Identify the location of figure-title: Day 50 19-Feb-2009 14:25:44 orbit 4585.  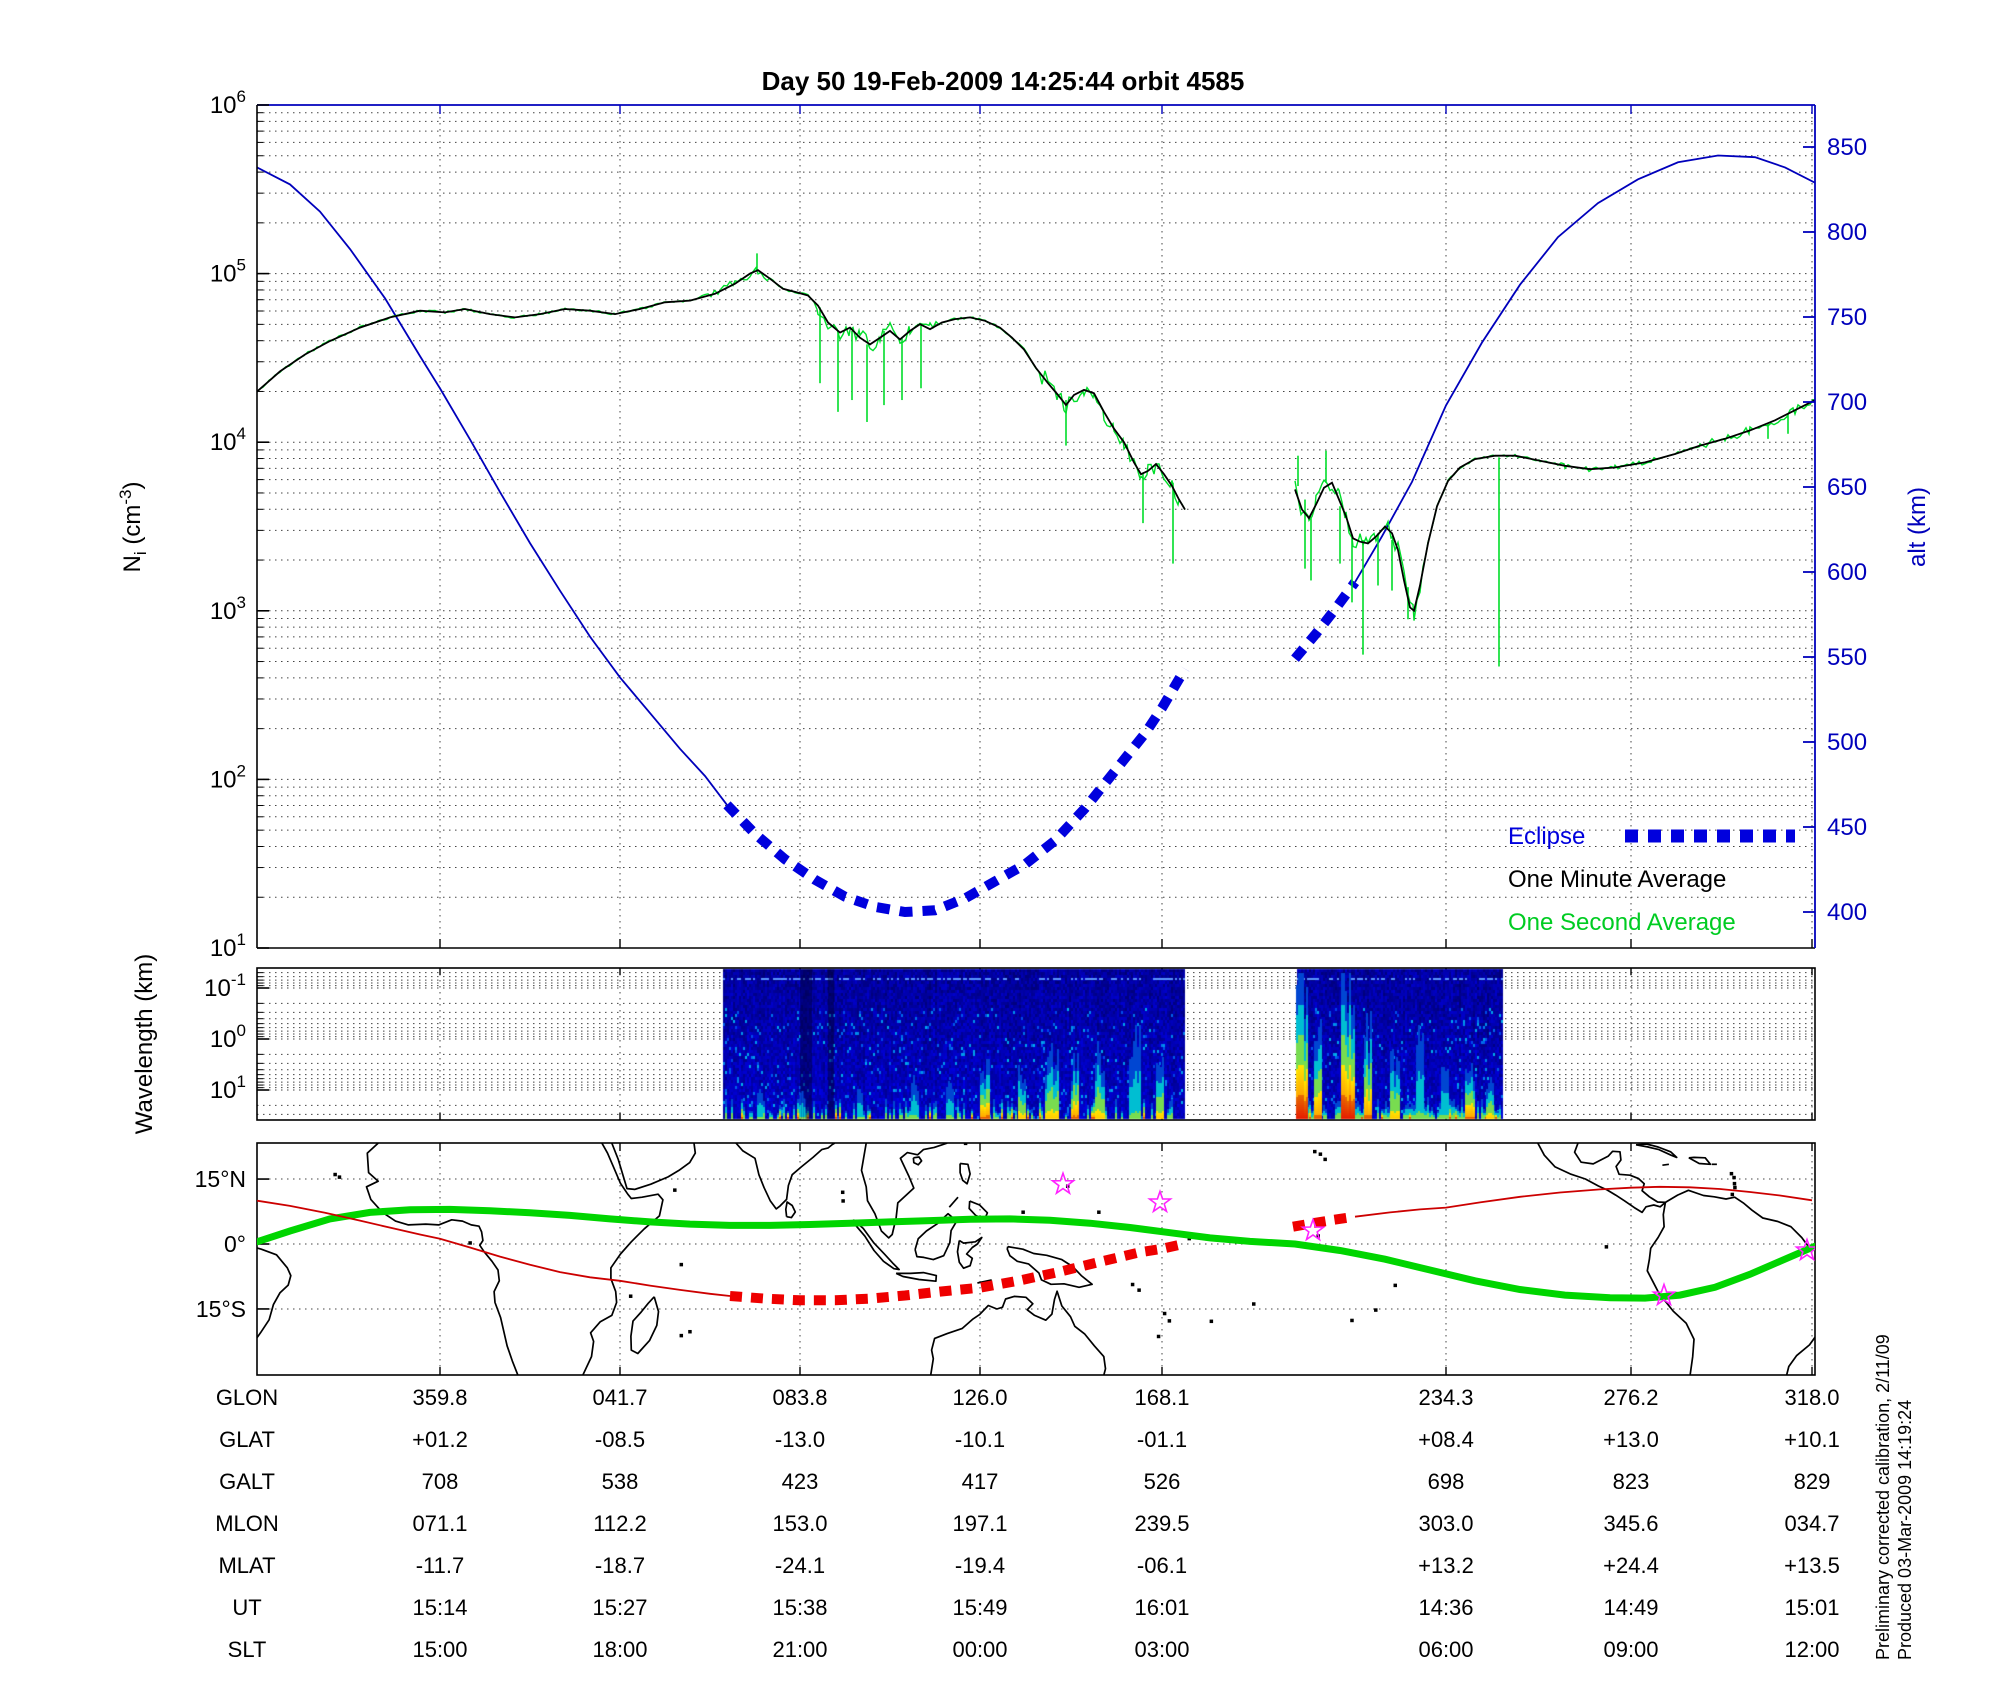
(1003, 81).